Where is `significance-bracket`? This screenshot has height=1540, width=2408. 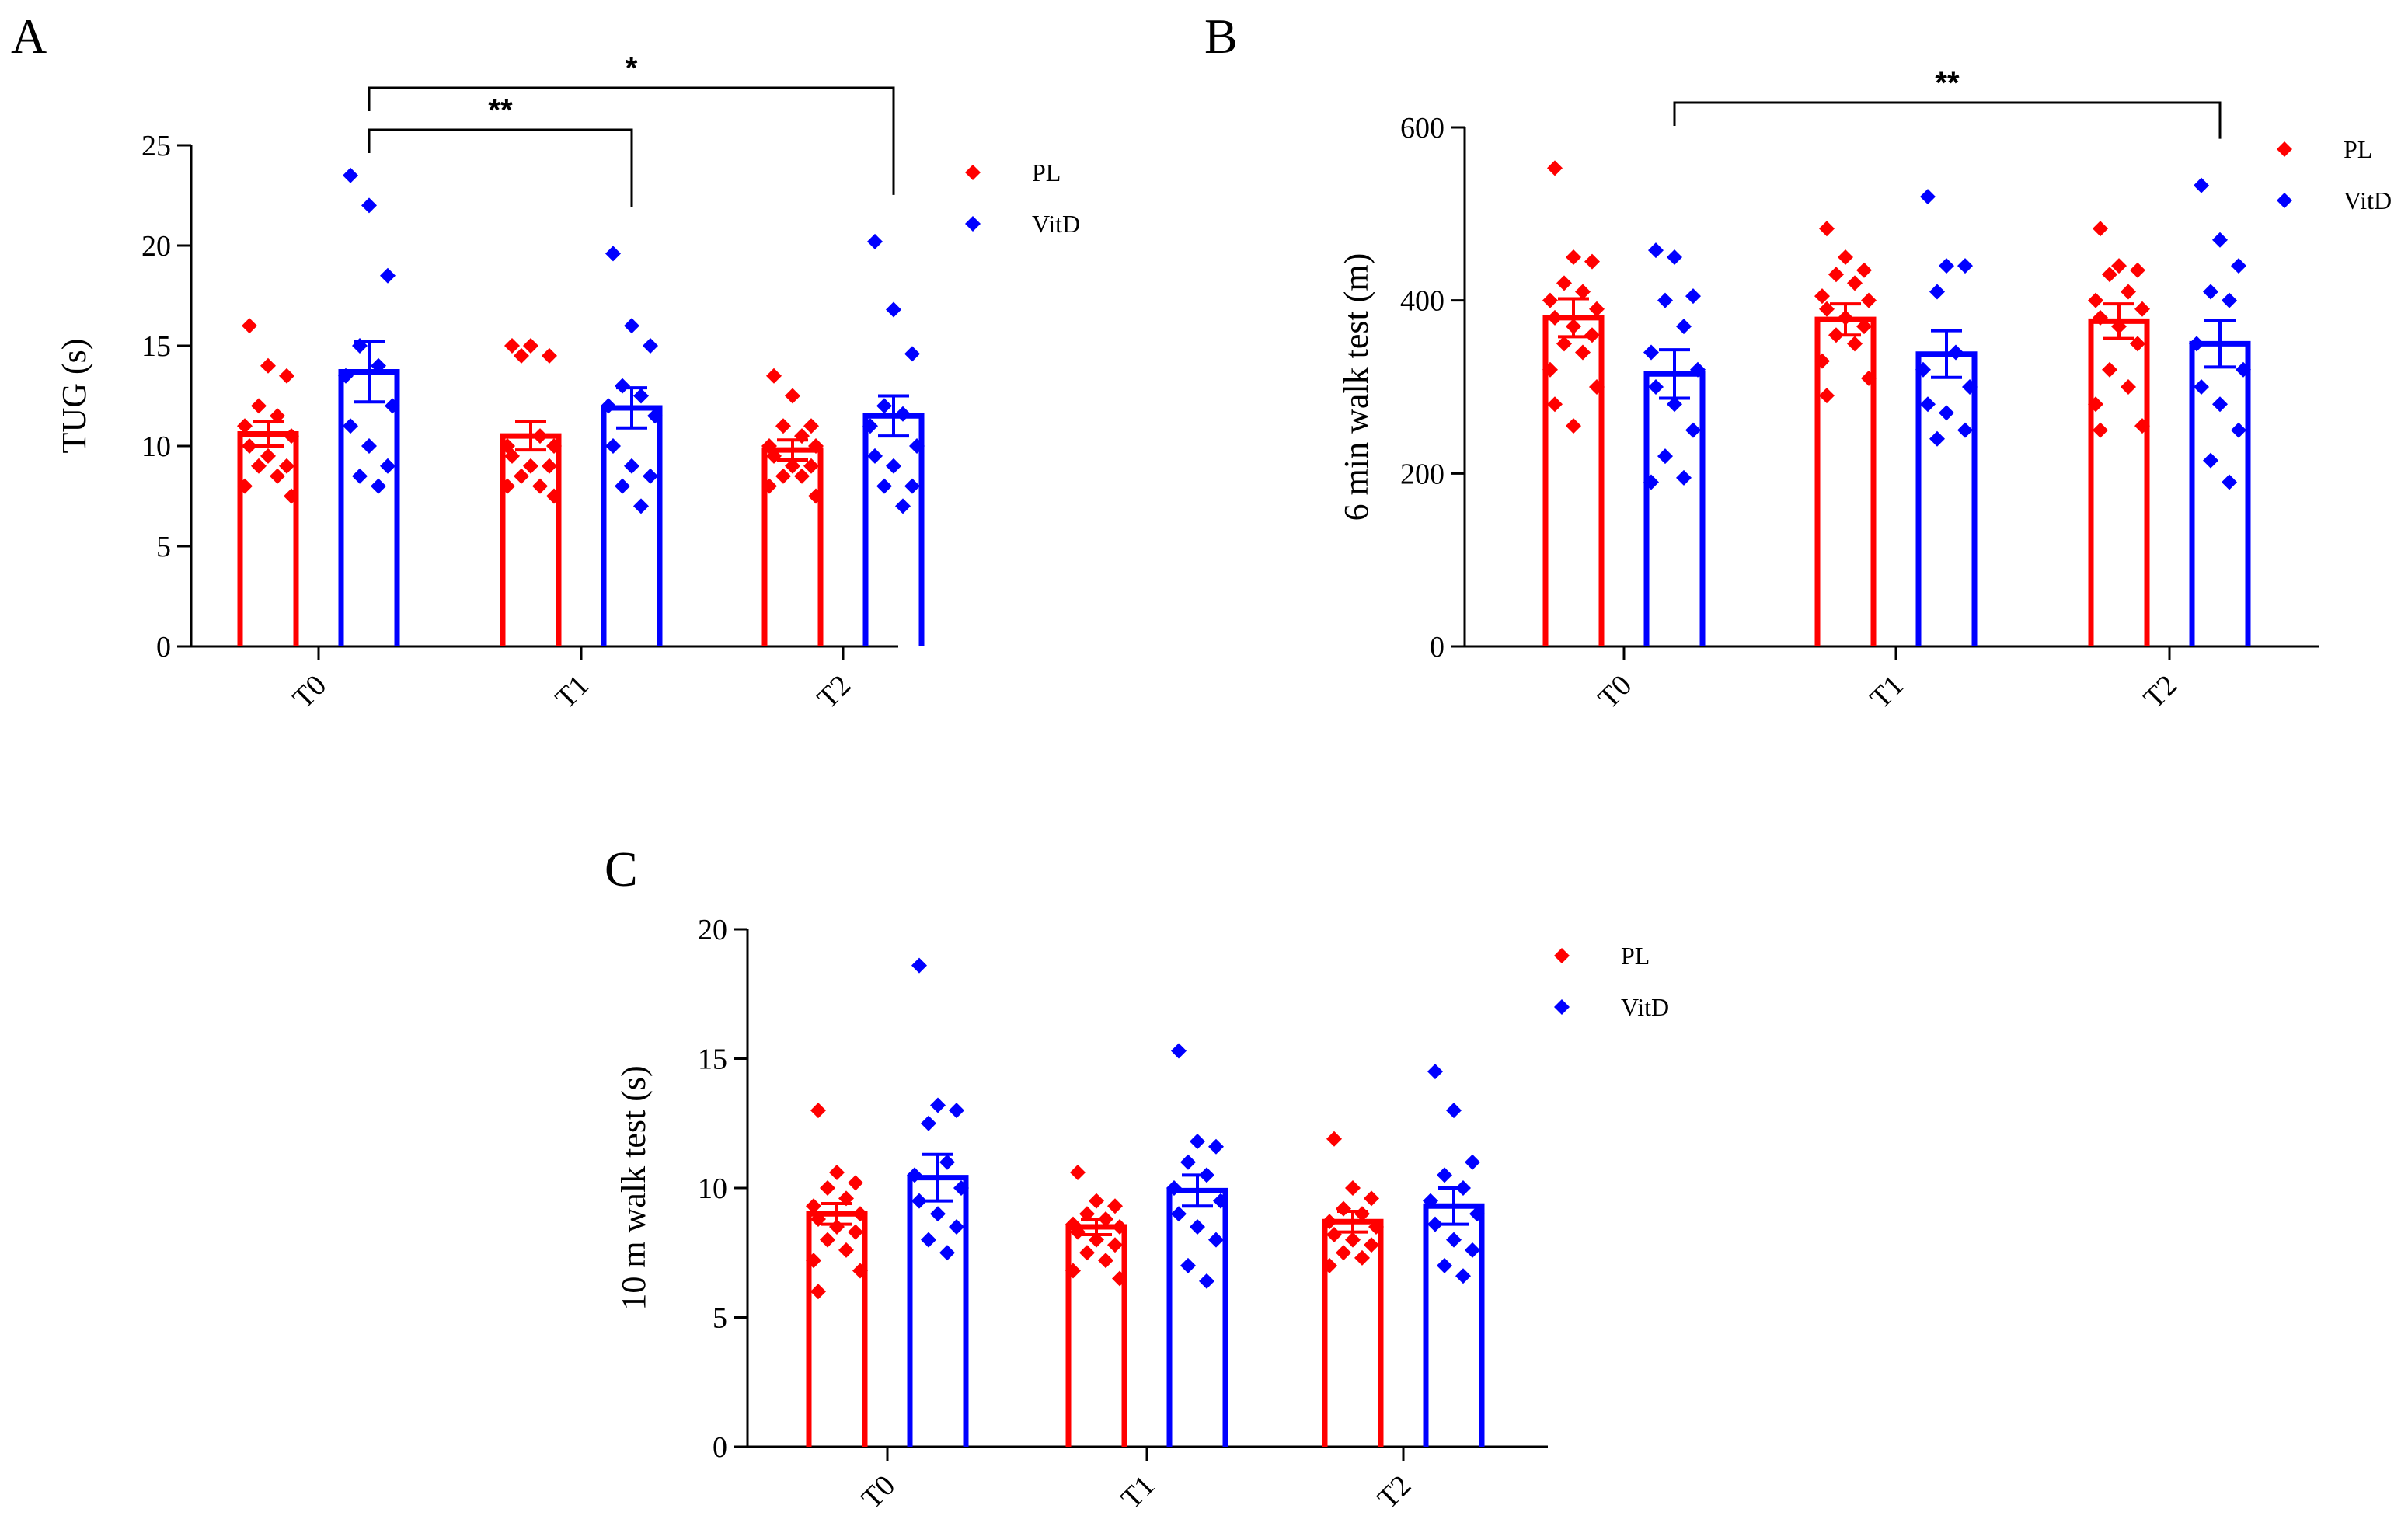 significance-bracket is located at coordinates (501, 167).